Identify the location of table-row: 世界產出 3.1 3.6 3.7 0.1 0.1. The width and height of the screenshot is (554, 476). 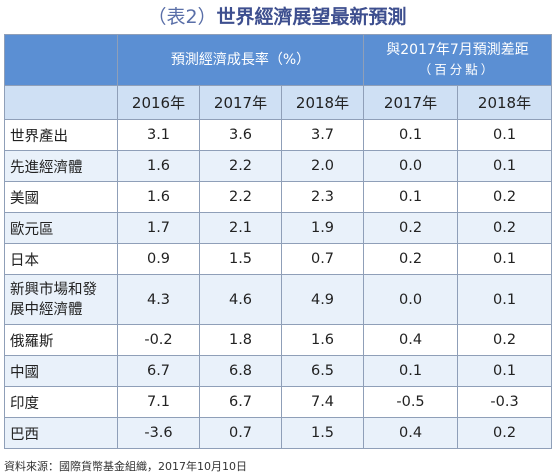
(278, 135).